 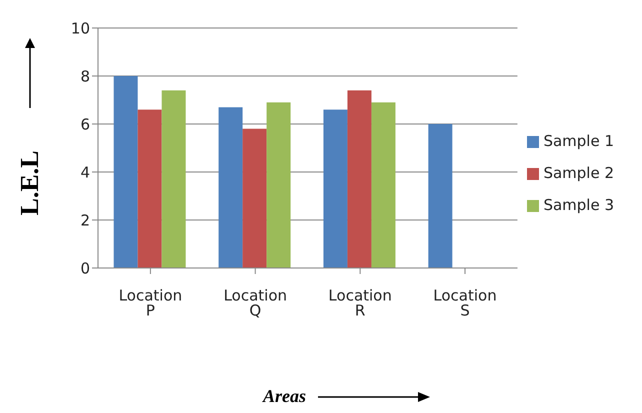 I want to click on y-tick-label: 4, so click(x=85, y=172).